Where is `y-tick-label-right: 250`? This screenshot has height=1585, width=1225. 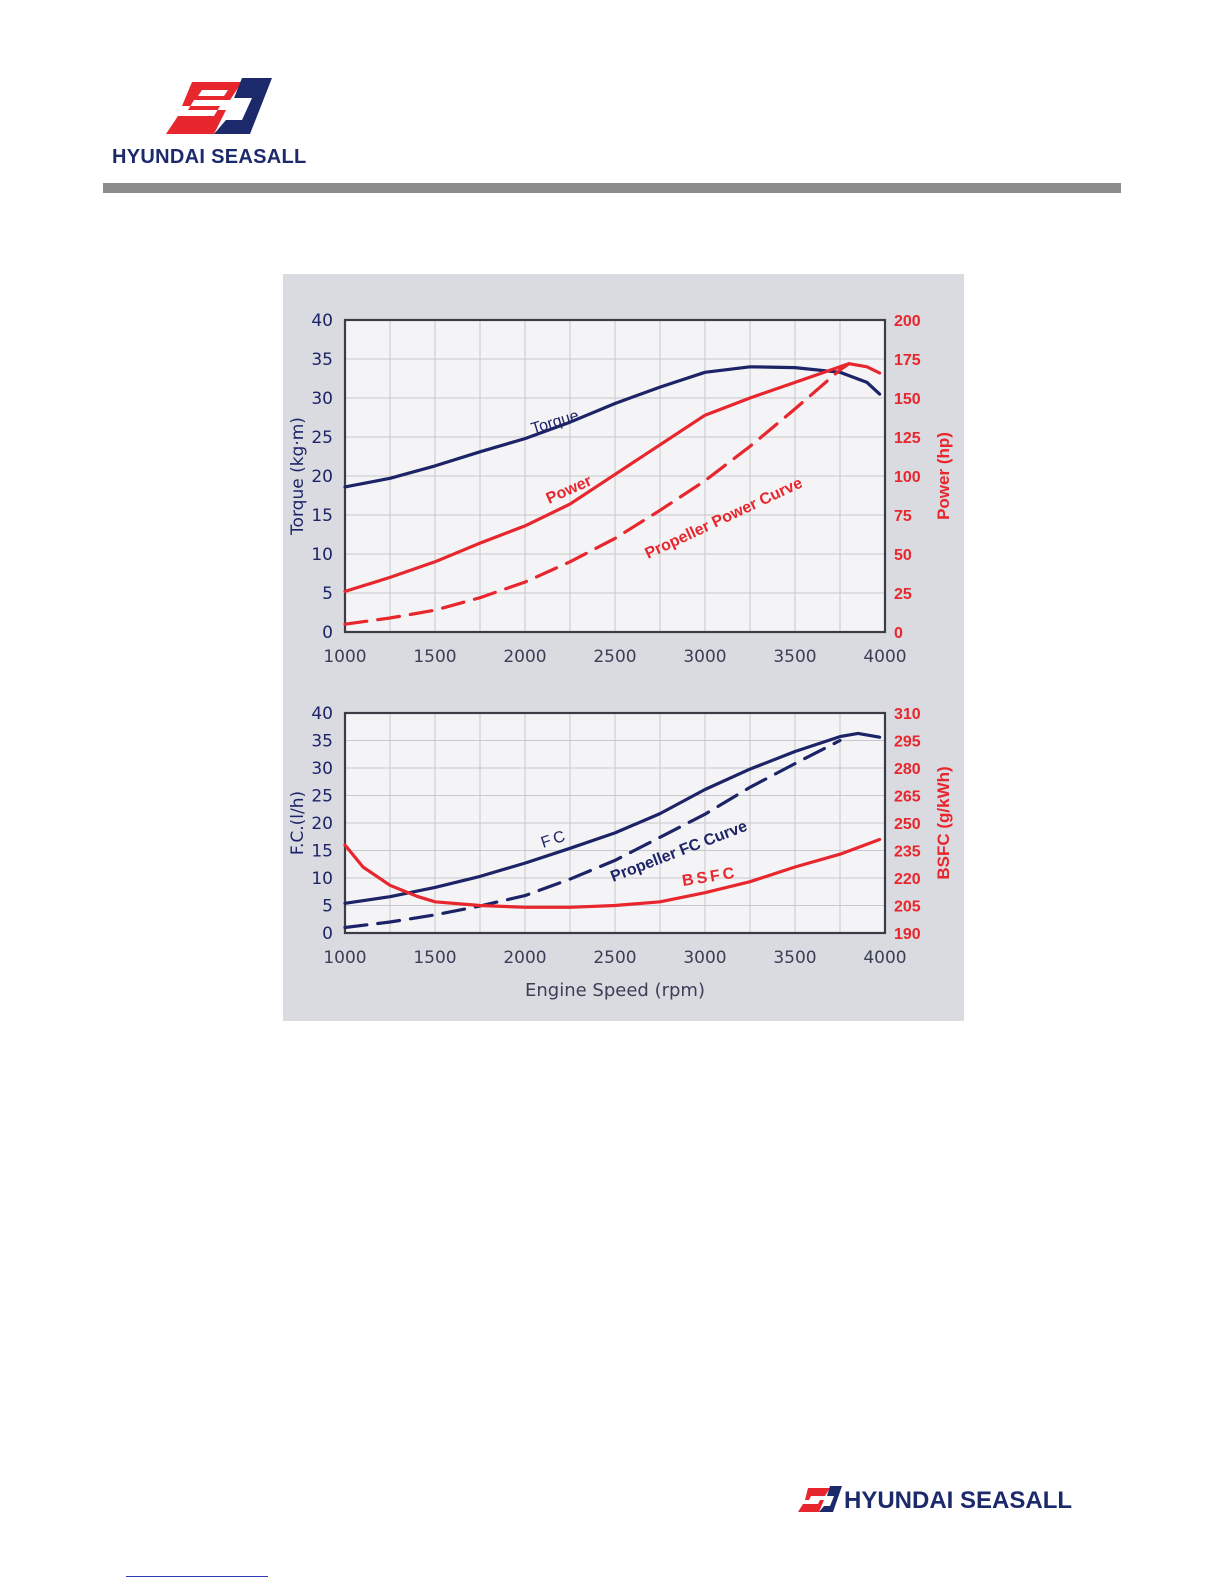
y-tick-label-right: 250 is located at coordinates (907, 824).